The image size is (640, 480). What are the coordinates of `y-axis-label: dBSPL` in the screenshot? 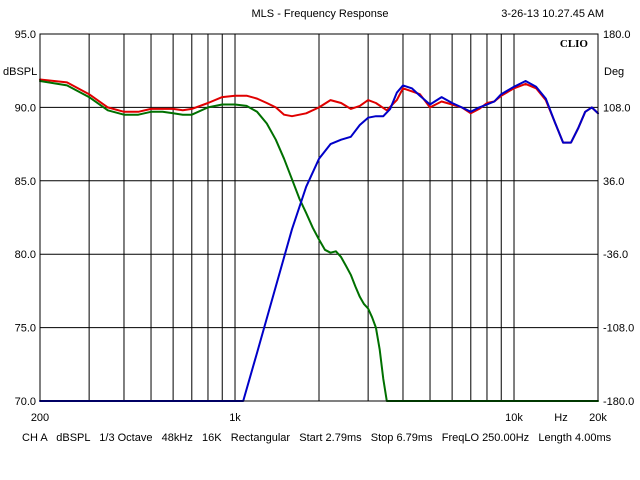 It's located at (20, 72).